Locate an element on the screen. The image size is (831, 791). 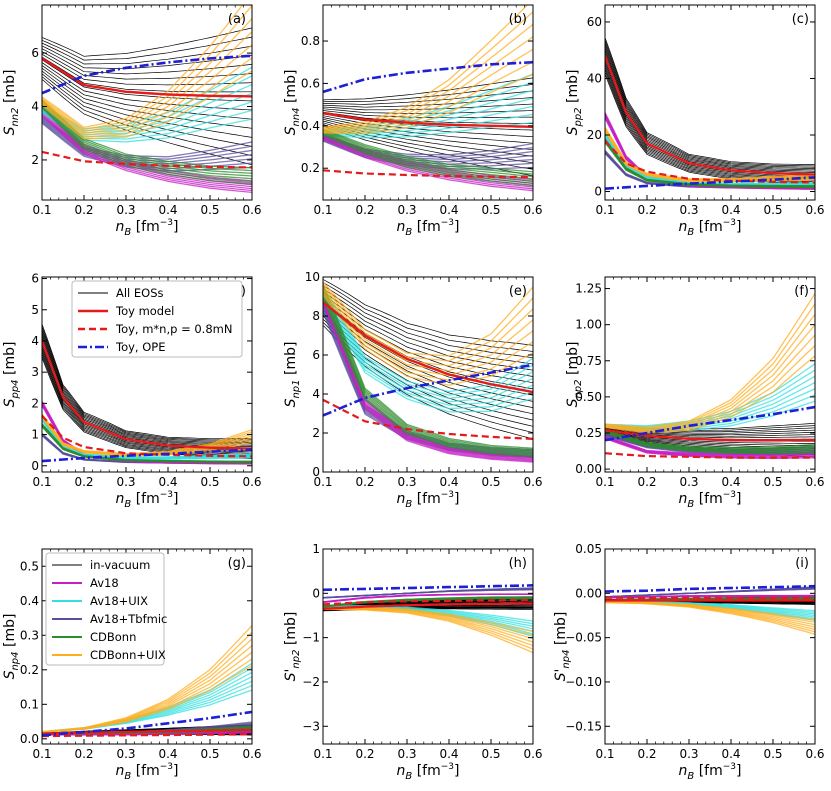
y-tick-label: 0.25 is located at coordinates (588, 433).